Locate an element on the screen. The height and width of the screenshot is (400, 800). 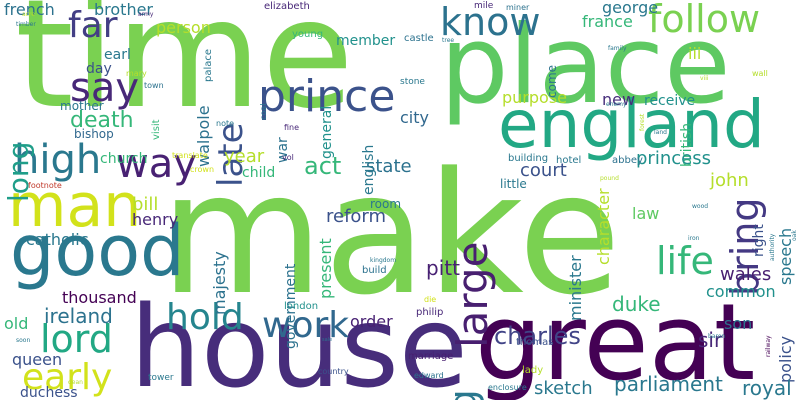
word-sir: sir is located at coordinates (710, 340).